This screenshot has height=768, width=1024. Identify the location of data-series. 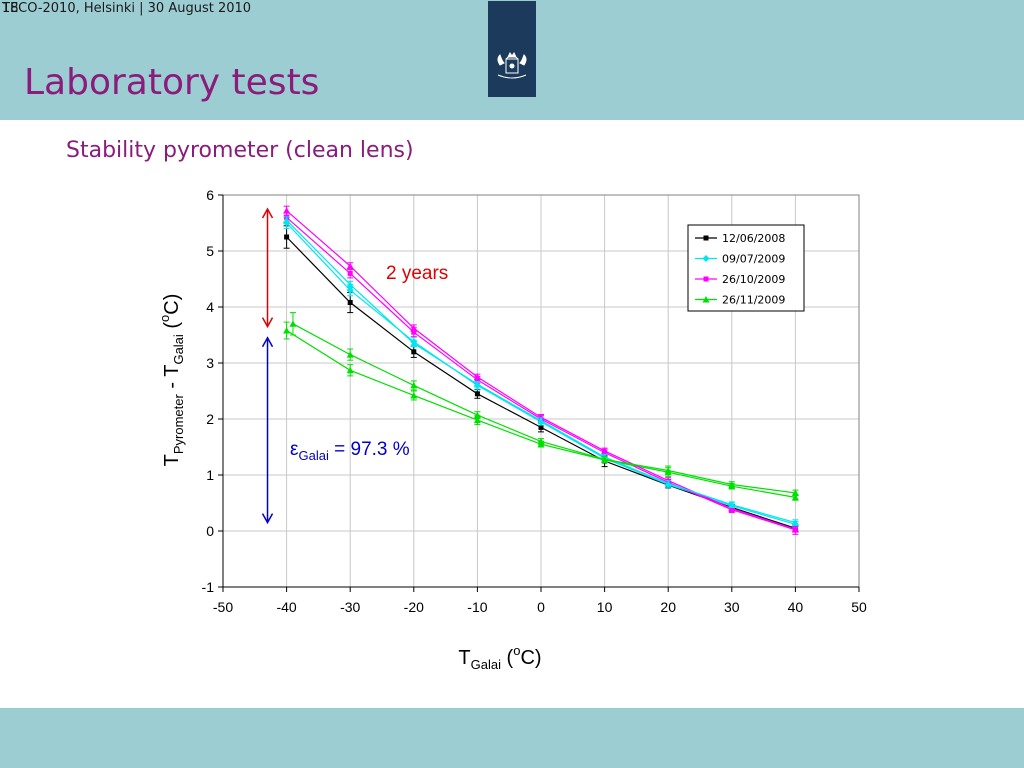
(544, 404).